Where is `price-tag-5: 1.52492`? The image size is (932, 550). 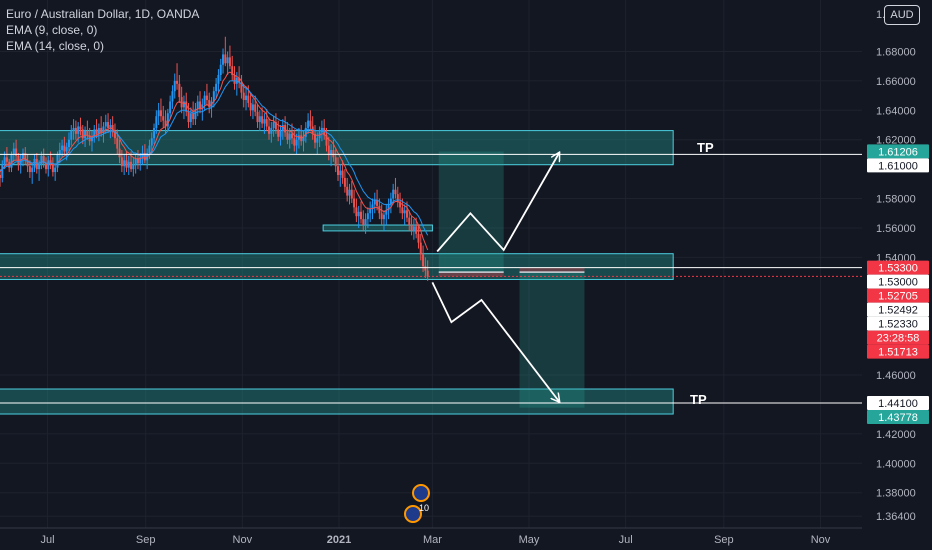 price-tag-5: 1.52492 is located at coordinates (898, 311).